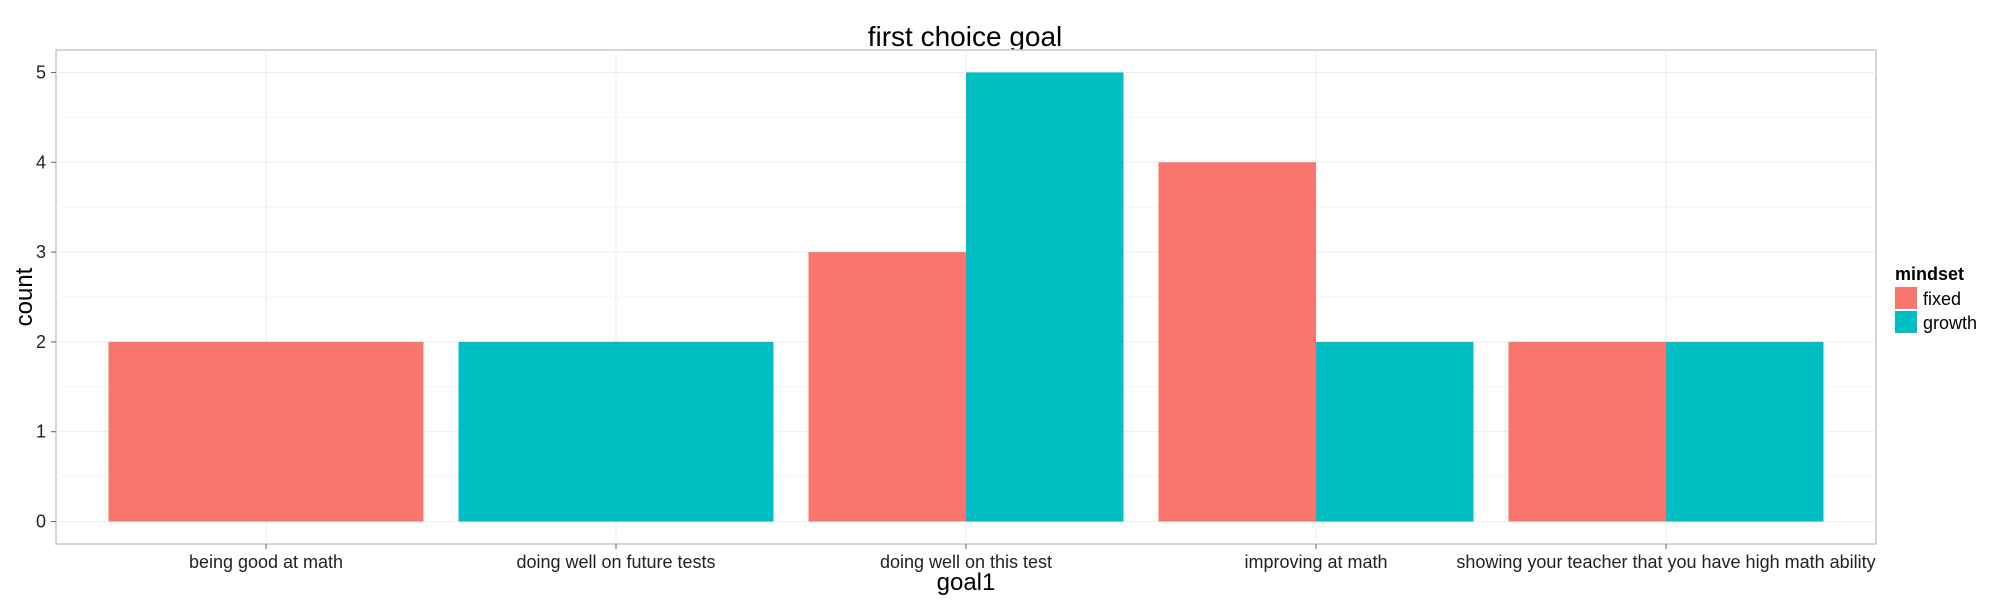 This screenshot has width=2000, height=600. I want to click on y-tick-label: 2, so click(41, 342).